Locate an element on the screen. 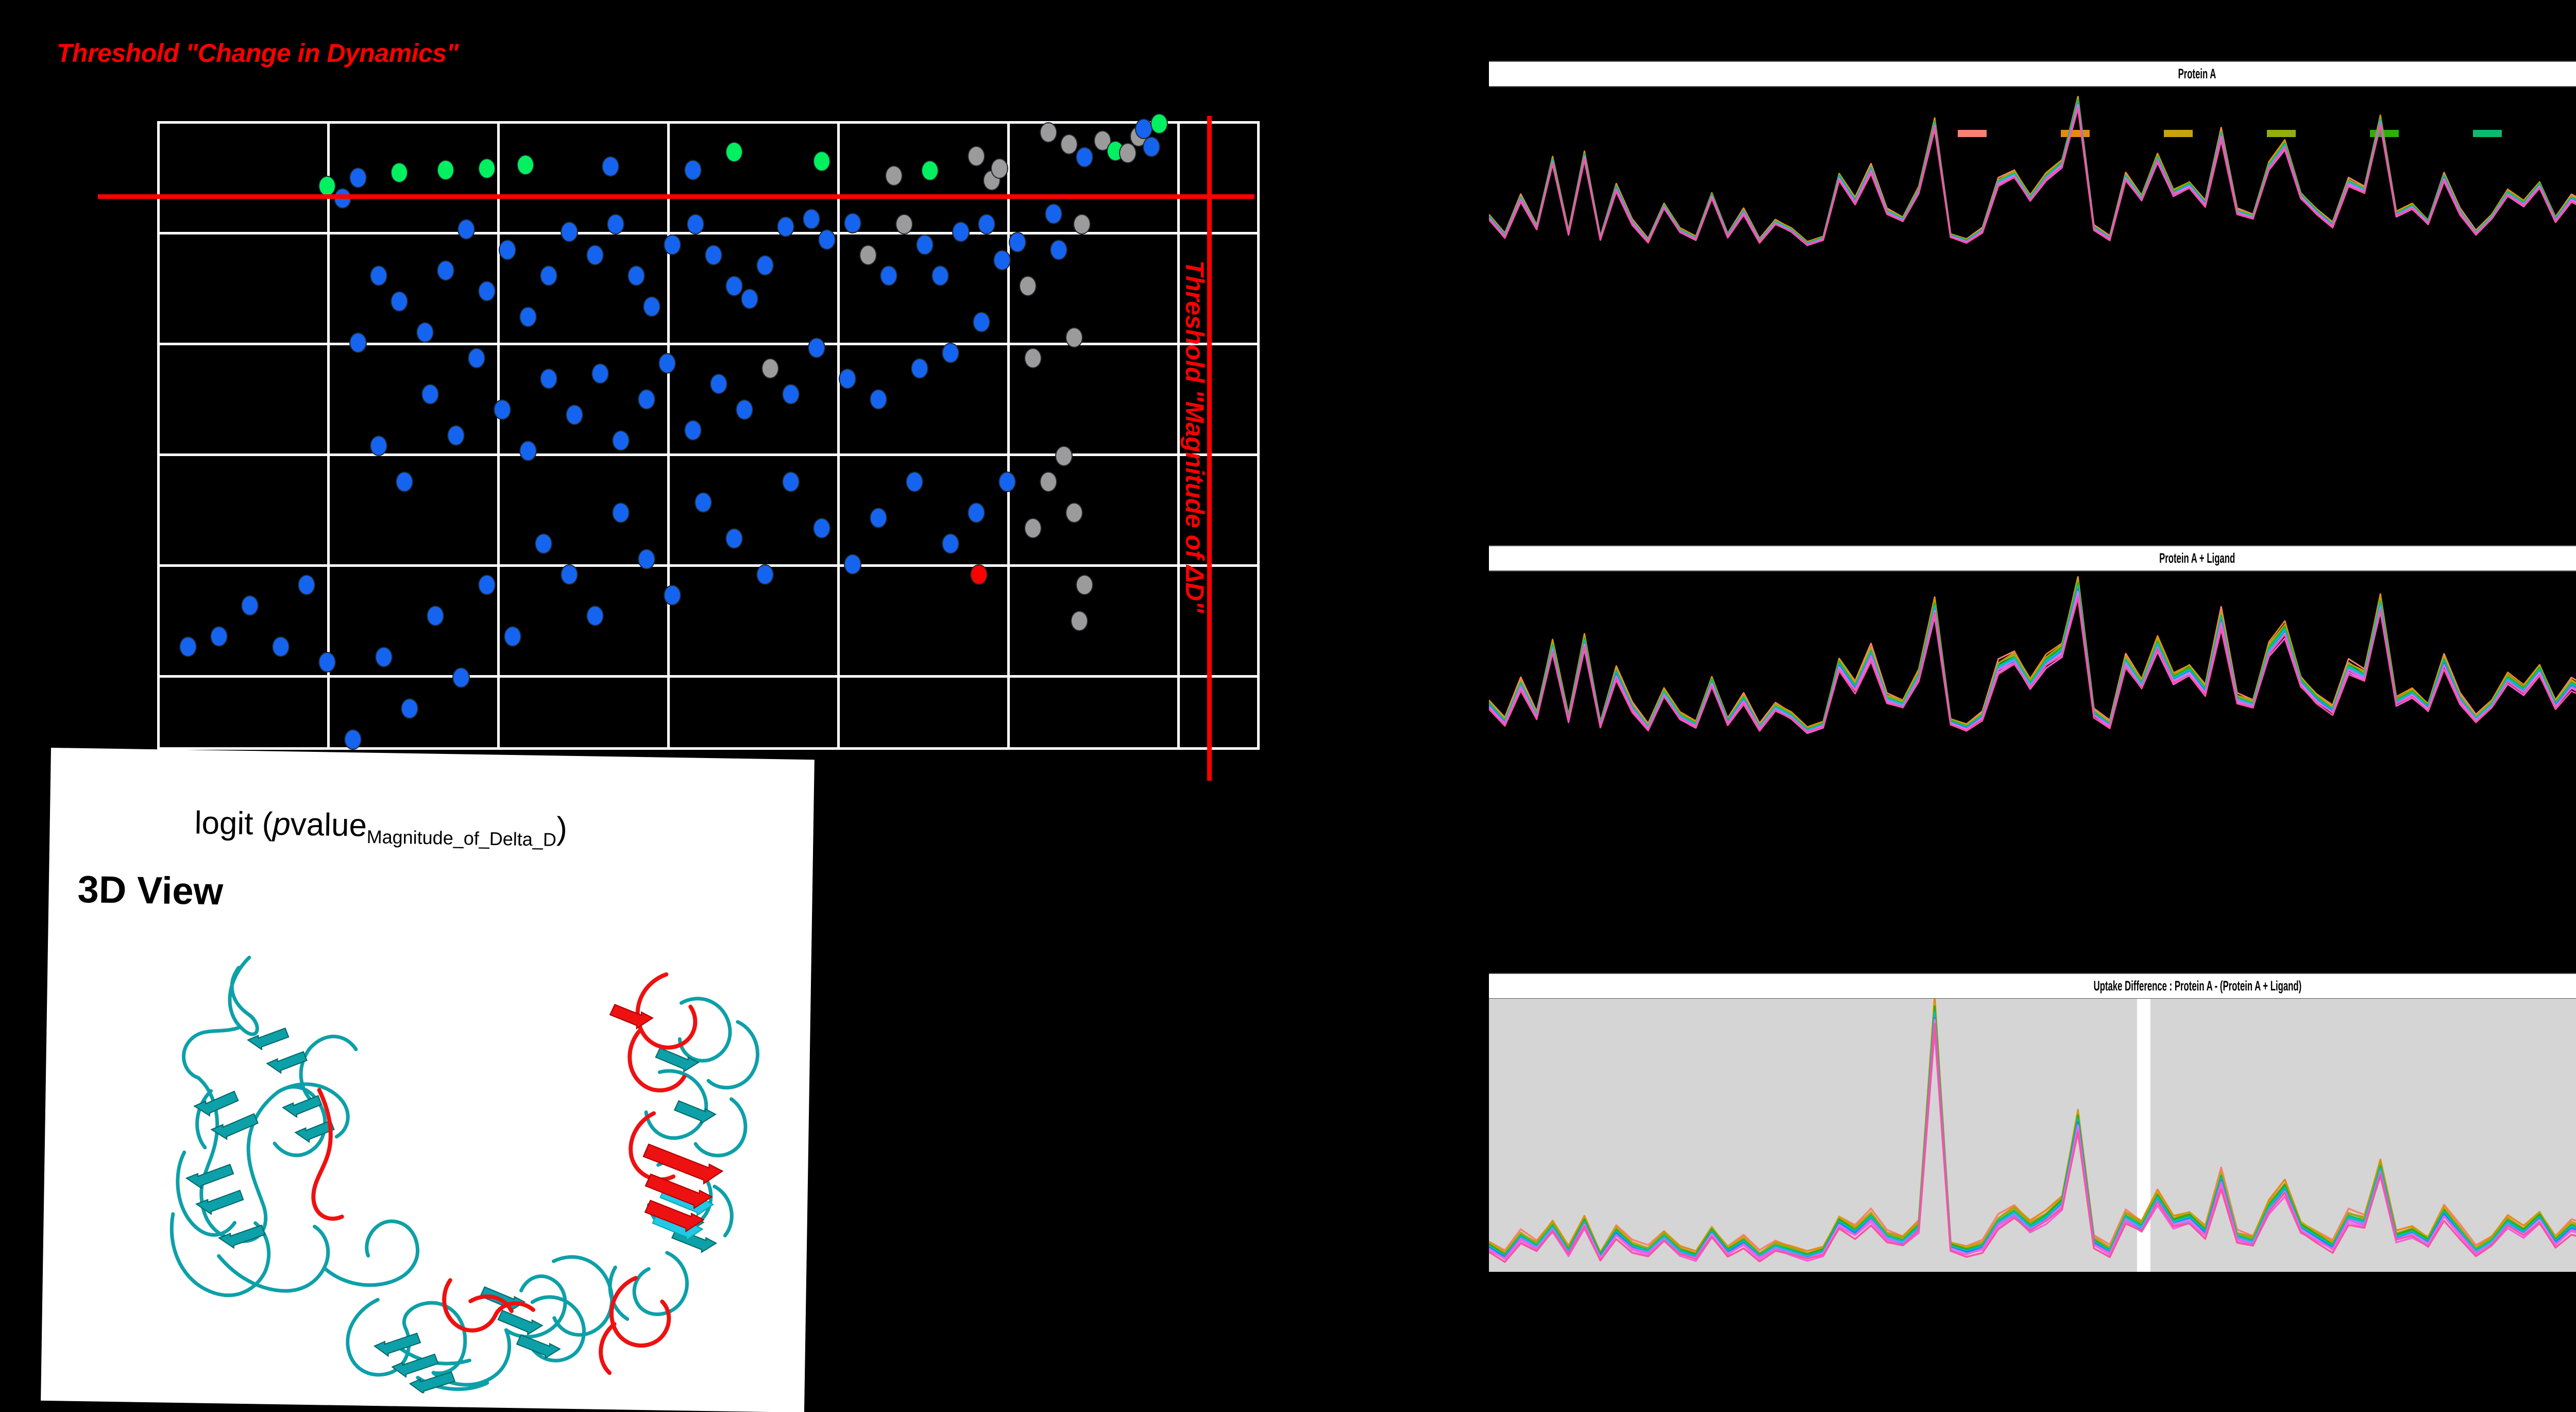 Image resolution: width=2576 pixels, height=1412 pixels. protein-a-ligand-uptake-traces is located at coordinates (2032, 657).